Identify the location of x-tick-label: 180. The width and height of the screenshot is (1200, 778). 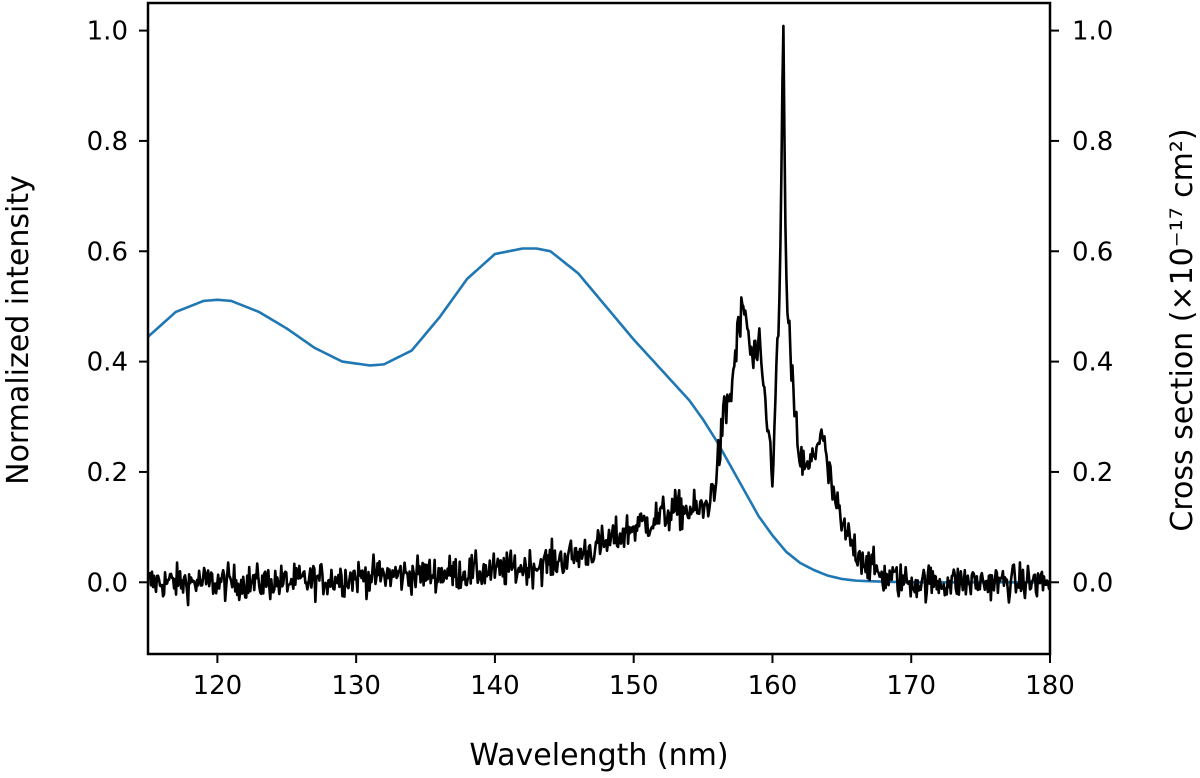
(1050, 686).